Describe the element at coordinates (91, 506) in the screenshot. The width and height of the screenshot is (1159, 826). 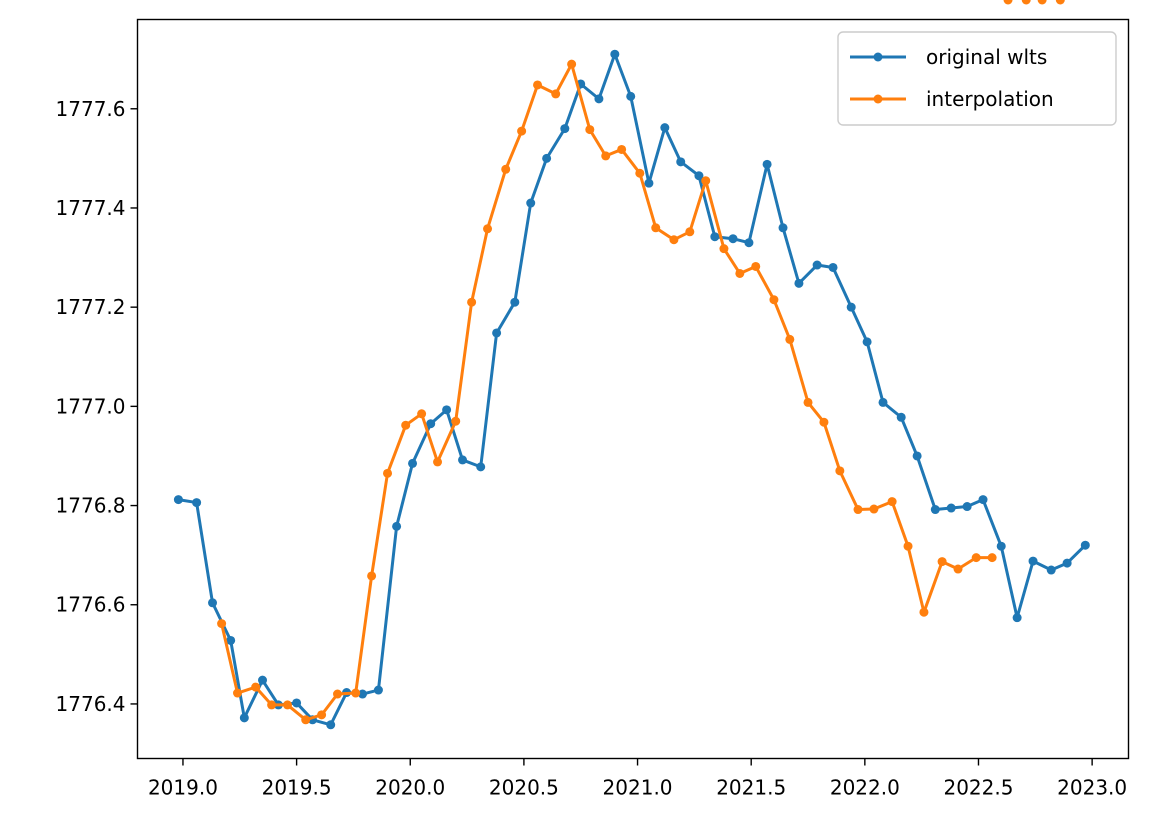
I see `y-tick-label: 1776.8` at that location.